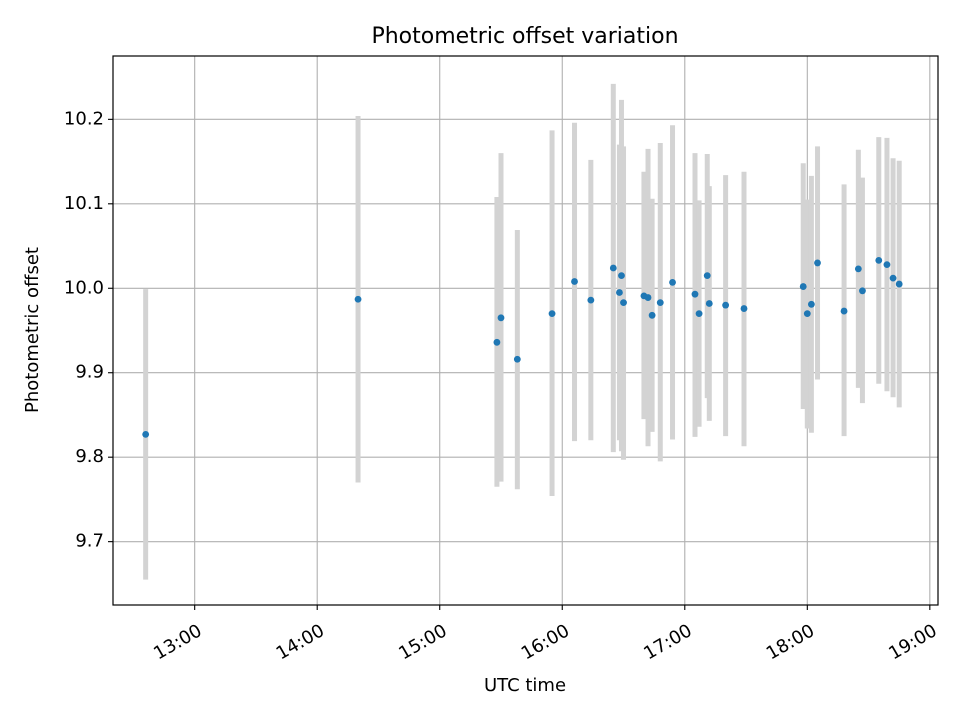 Image resolution: width=960 pixels, height=720 pixels. I want to click on y-tick-label: 9.7, so click(89, 541).